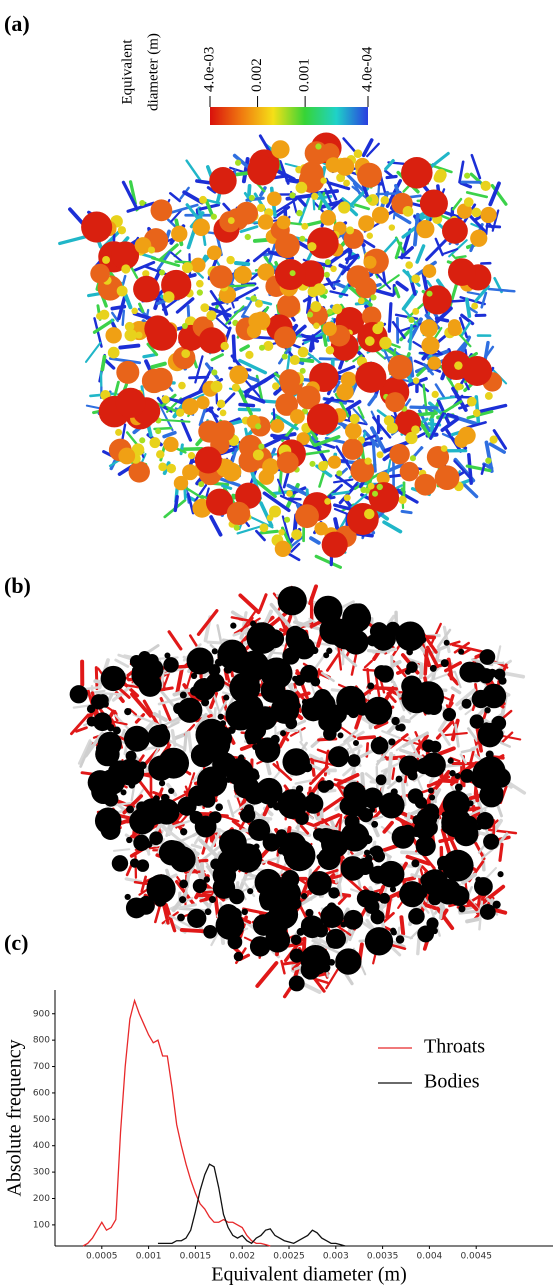 This screenshot has width=558, height=1288. Describe the element at coordinates (196, 1257) in the screenshot. I see `x-tick-label: 0.0015` at that location.